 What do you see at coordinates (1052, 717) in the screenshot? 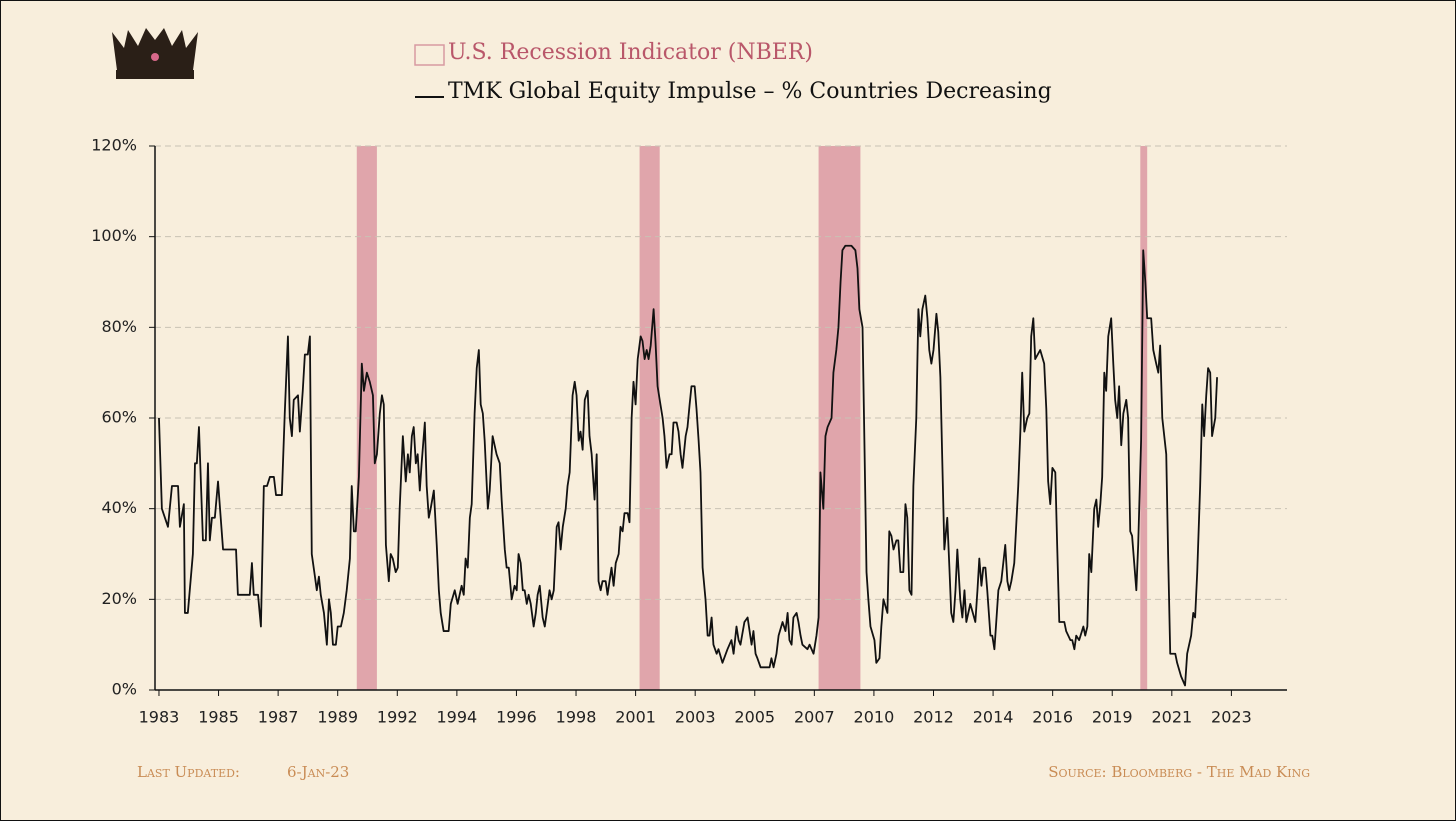
I see `x-tick-label: 2016` at bounding box center [1052, 717].